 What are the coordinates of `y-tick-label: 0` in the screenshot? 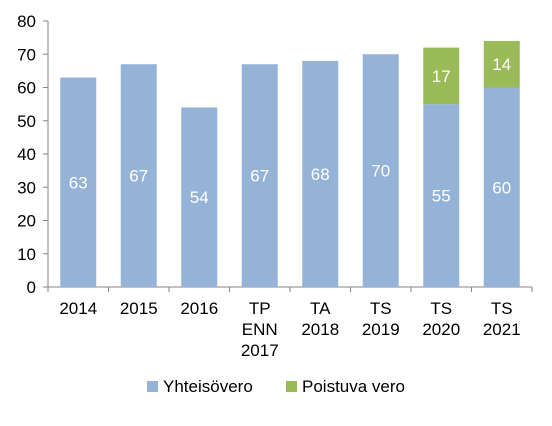 It's located at (31, 287).